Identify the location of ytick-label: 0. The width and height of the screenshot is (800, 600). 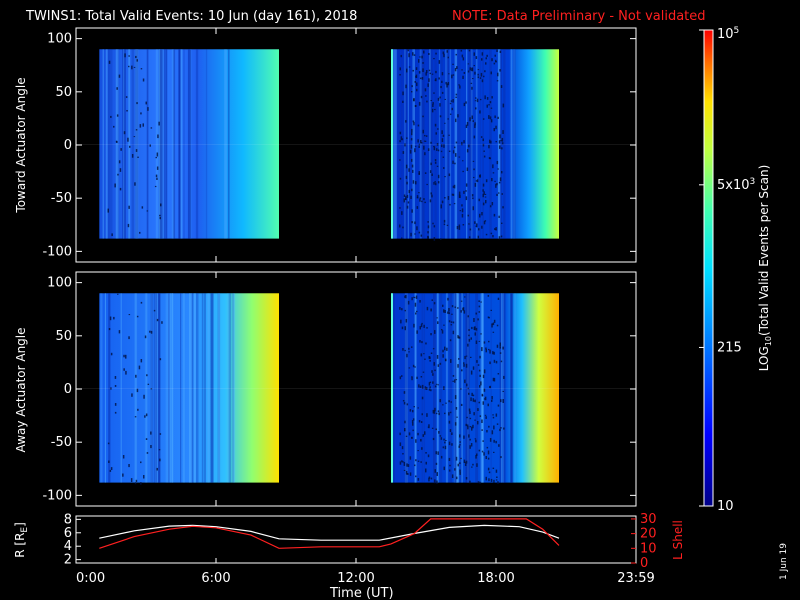
(68, 389).